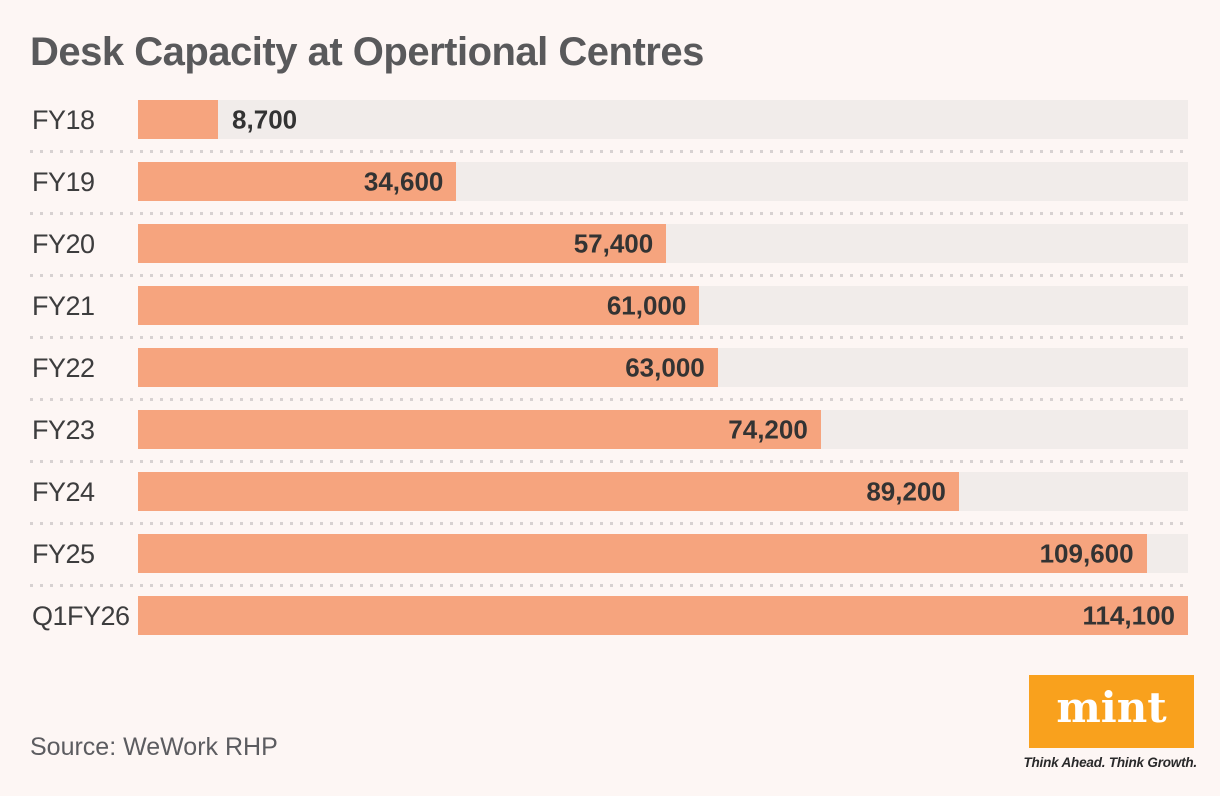 The width and height of the screenshot is (1220, 796). I want to click on bar-row: Q1FY26 114,100, so click(609, 616).